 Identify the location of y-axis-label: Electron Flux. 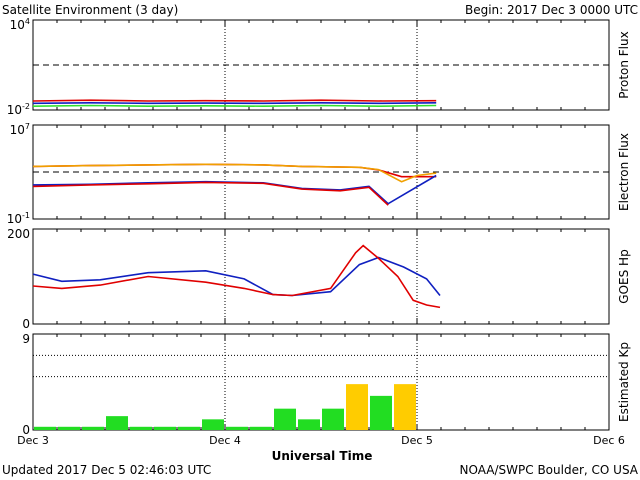
(624, 172).